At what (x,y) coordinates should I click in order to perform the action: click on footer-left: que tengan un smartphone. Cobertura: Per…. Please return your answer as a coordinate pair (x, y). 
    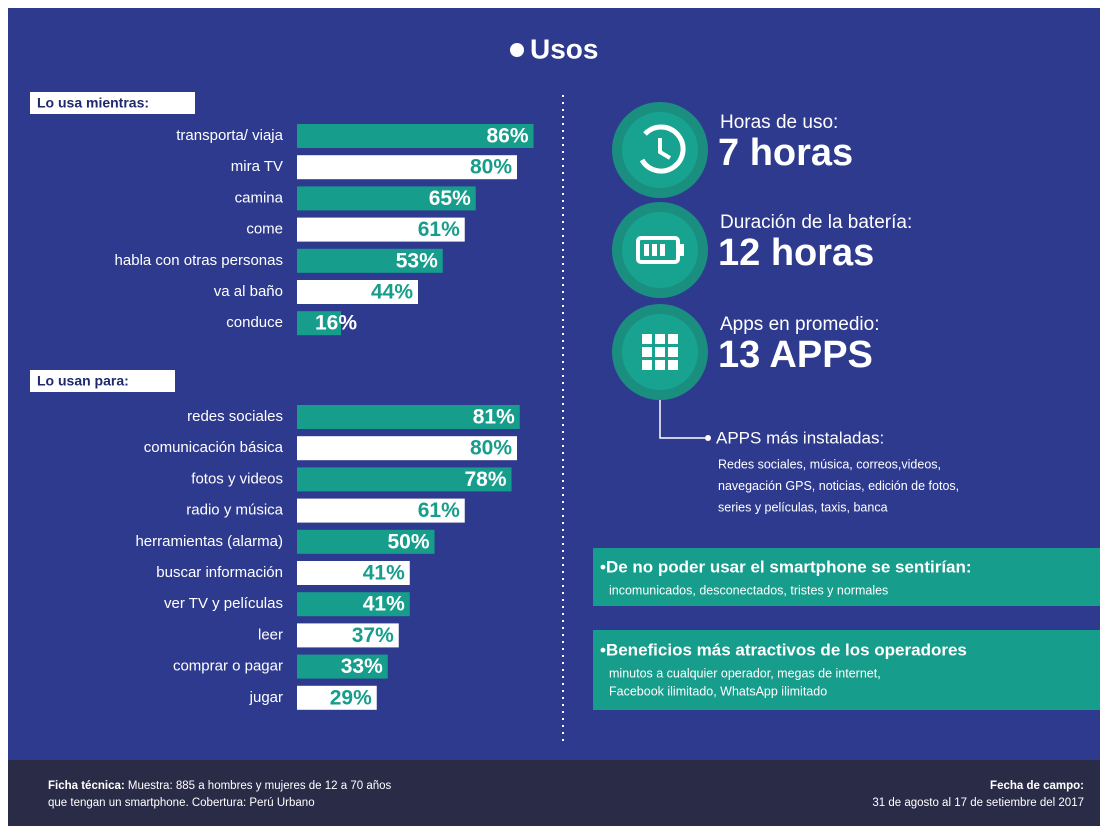
    Looking at the image, I should click on (181, 803).